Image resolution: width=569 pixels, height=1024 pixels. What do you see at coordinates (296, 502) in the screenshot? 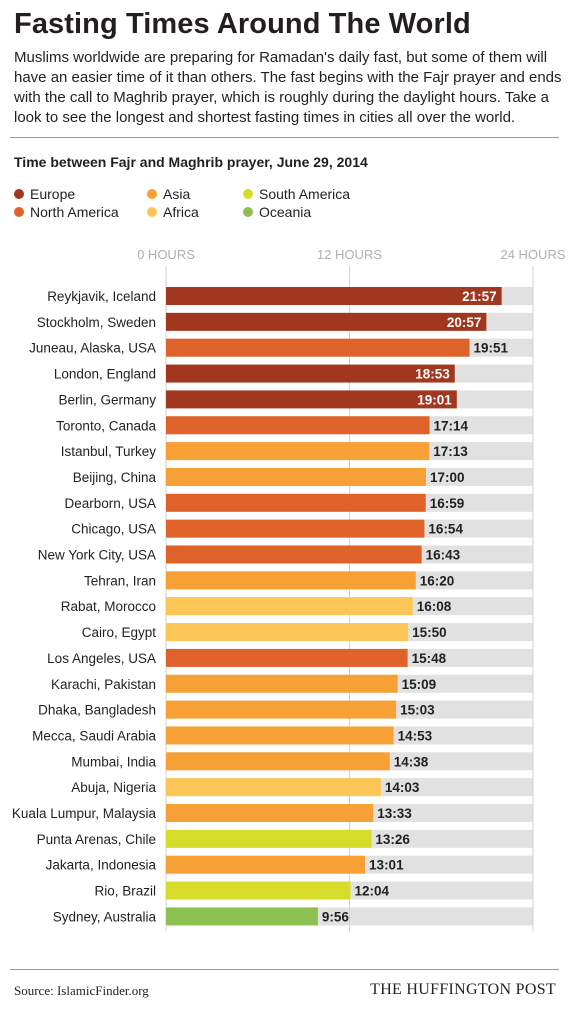
I see `bar-dearborn-usa` at bounding box center [296, 502].